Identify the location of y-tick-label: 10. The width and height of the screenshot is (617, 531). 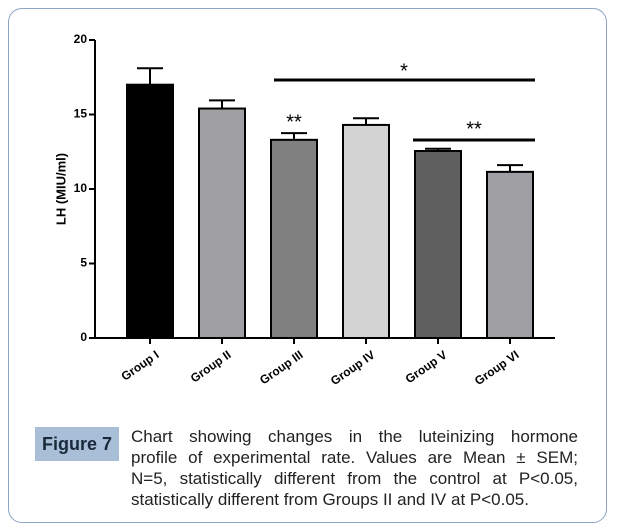
(81, 188).